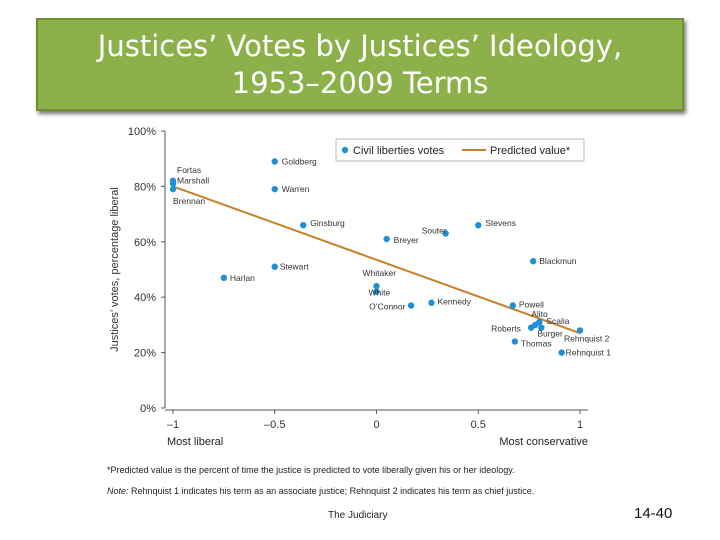 The width and height of the screenshot is (720, 540). I want to click on point-label: White, so click(380, 293).